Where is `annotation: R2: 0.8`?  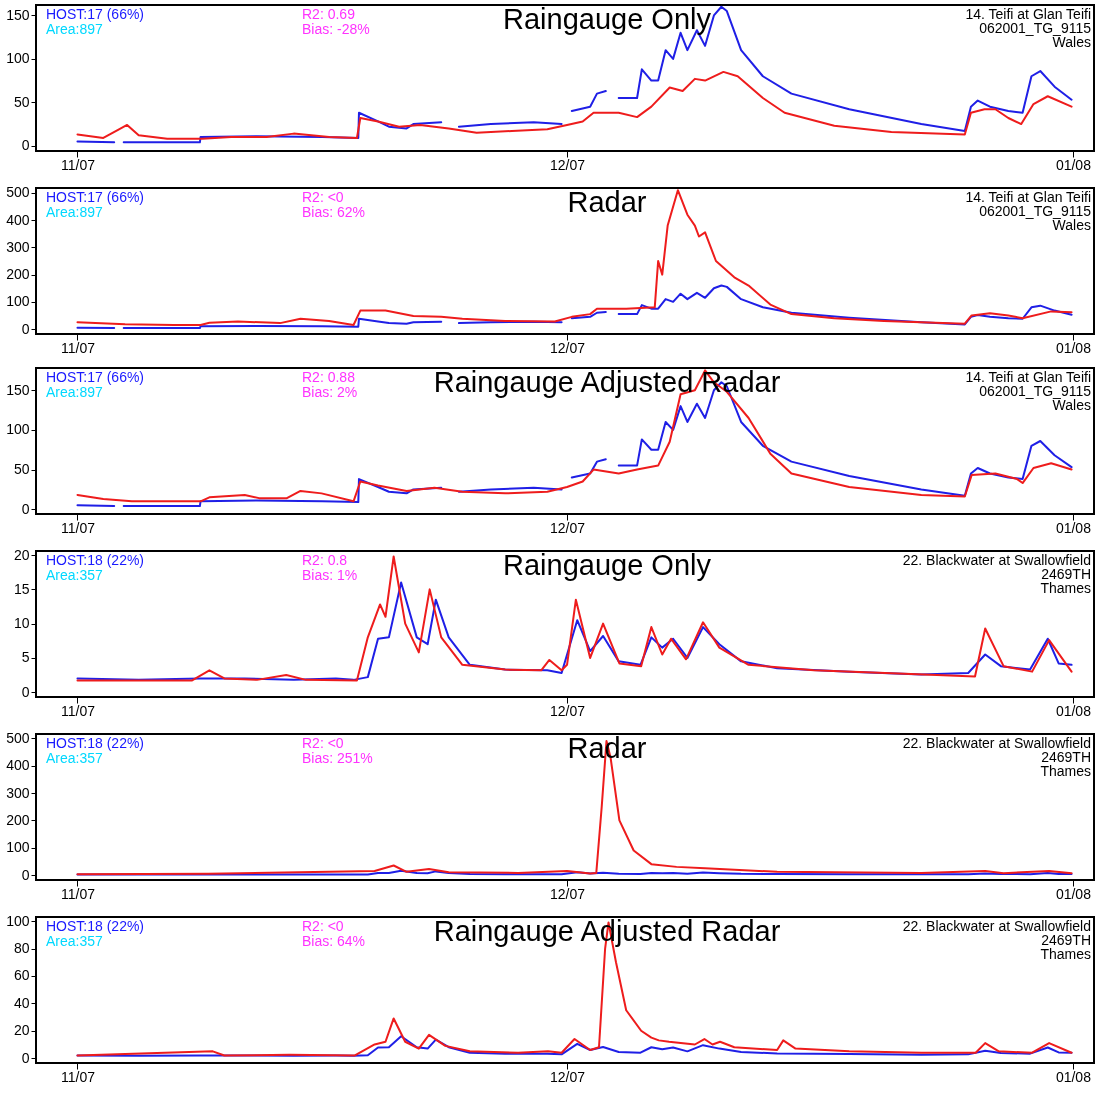 annotation: R2: 0.8 is located at coordinates (325, 560).